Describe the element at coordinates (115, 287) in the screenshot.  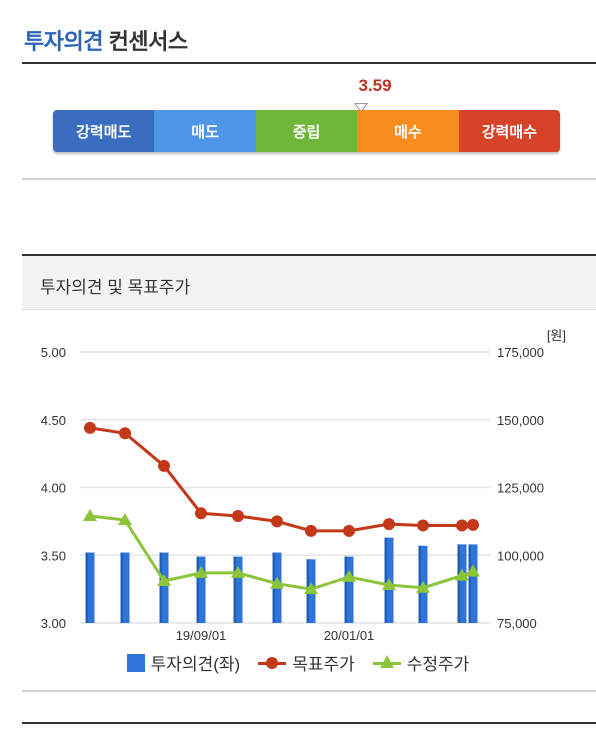
I see `section-title: 투자의견 및 목표주가` at that location.